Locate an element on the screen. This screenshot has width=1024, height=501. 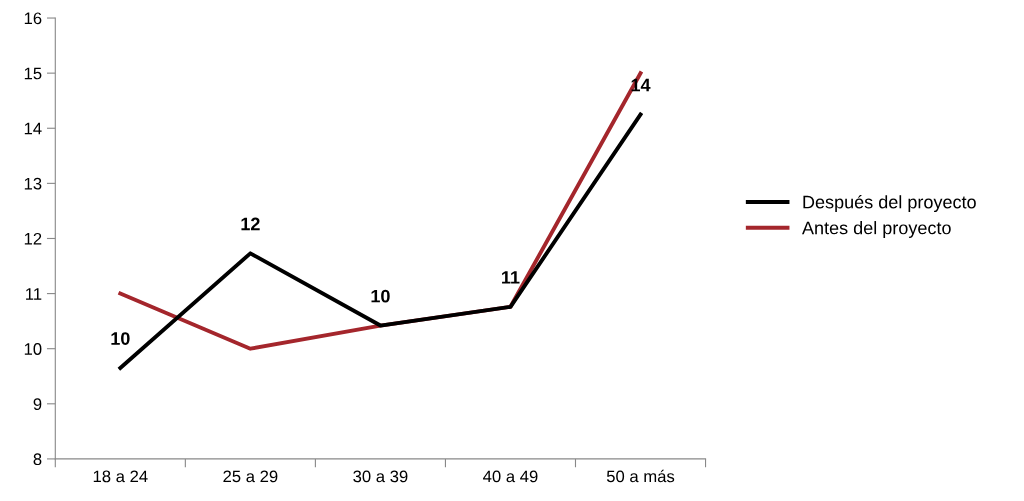
x-tick-label: 30 a 39 is located at coordinates (380, 476).